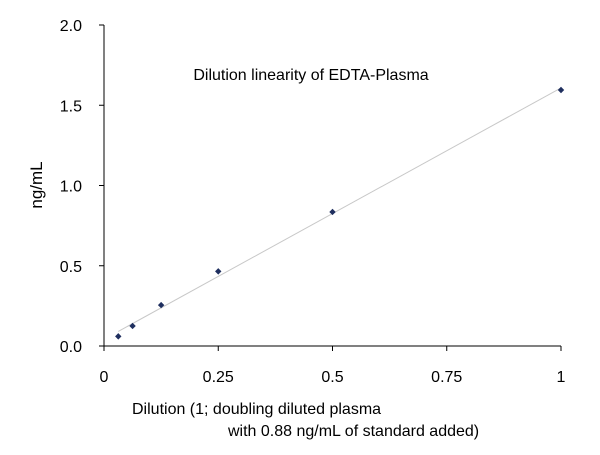 The width and height of the screenshot is (600, 455). I want to click on y-tick-label: 0.5, so click(71, 267).